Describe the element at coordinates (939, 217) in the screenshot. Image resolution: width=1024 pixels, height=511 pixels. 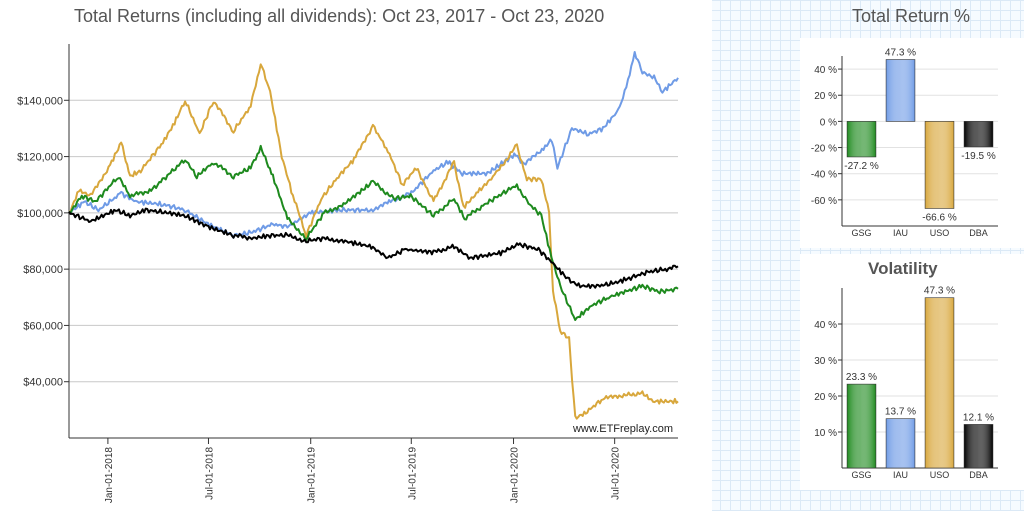
I see `bar-value-label: -66.6 %` at that location.